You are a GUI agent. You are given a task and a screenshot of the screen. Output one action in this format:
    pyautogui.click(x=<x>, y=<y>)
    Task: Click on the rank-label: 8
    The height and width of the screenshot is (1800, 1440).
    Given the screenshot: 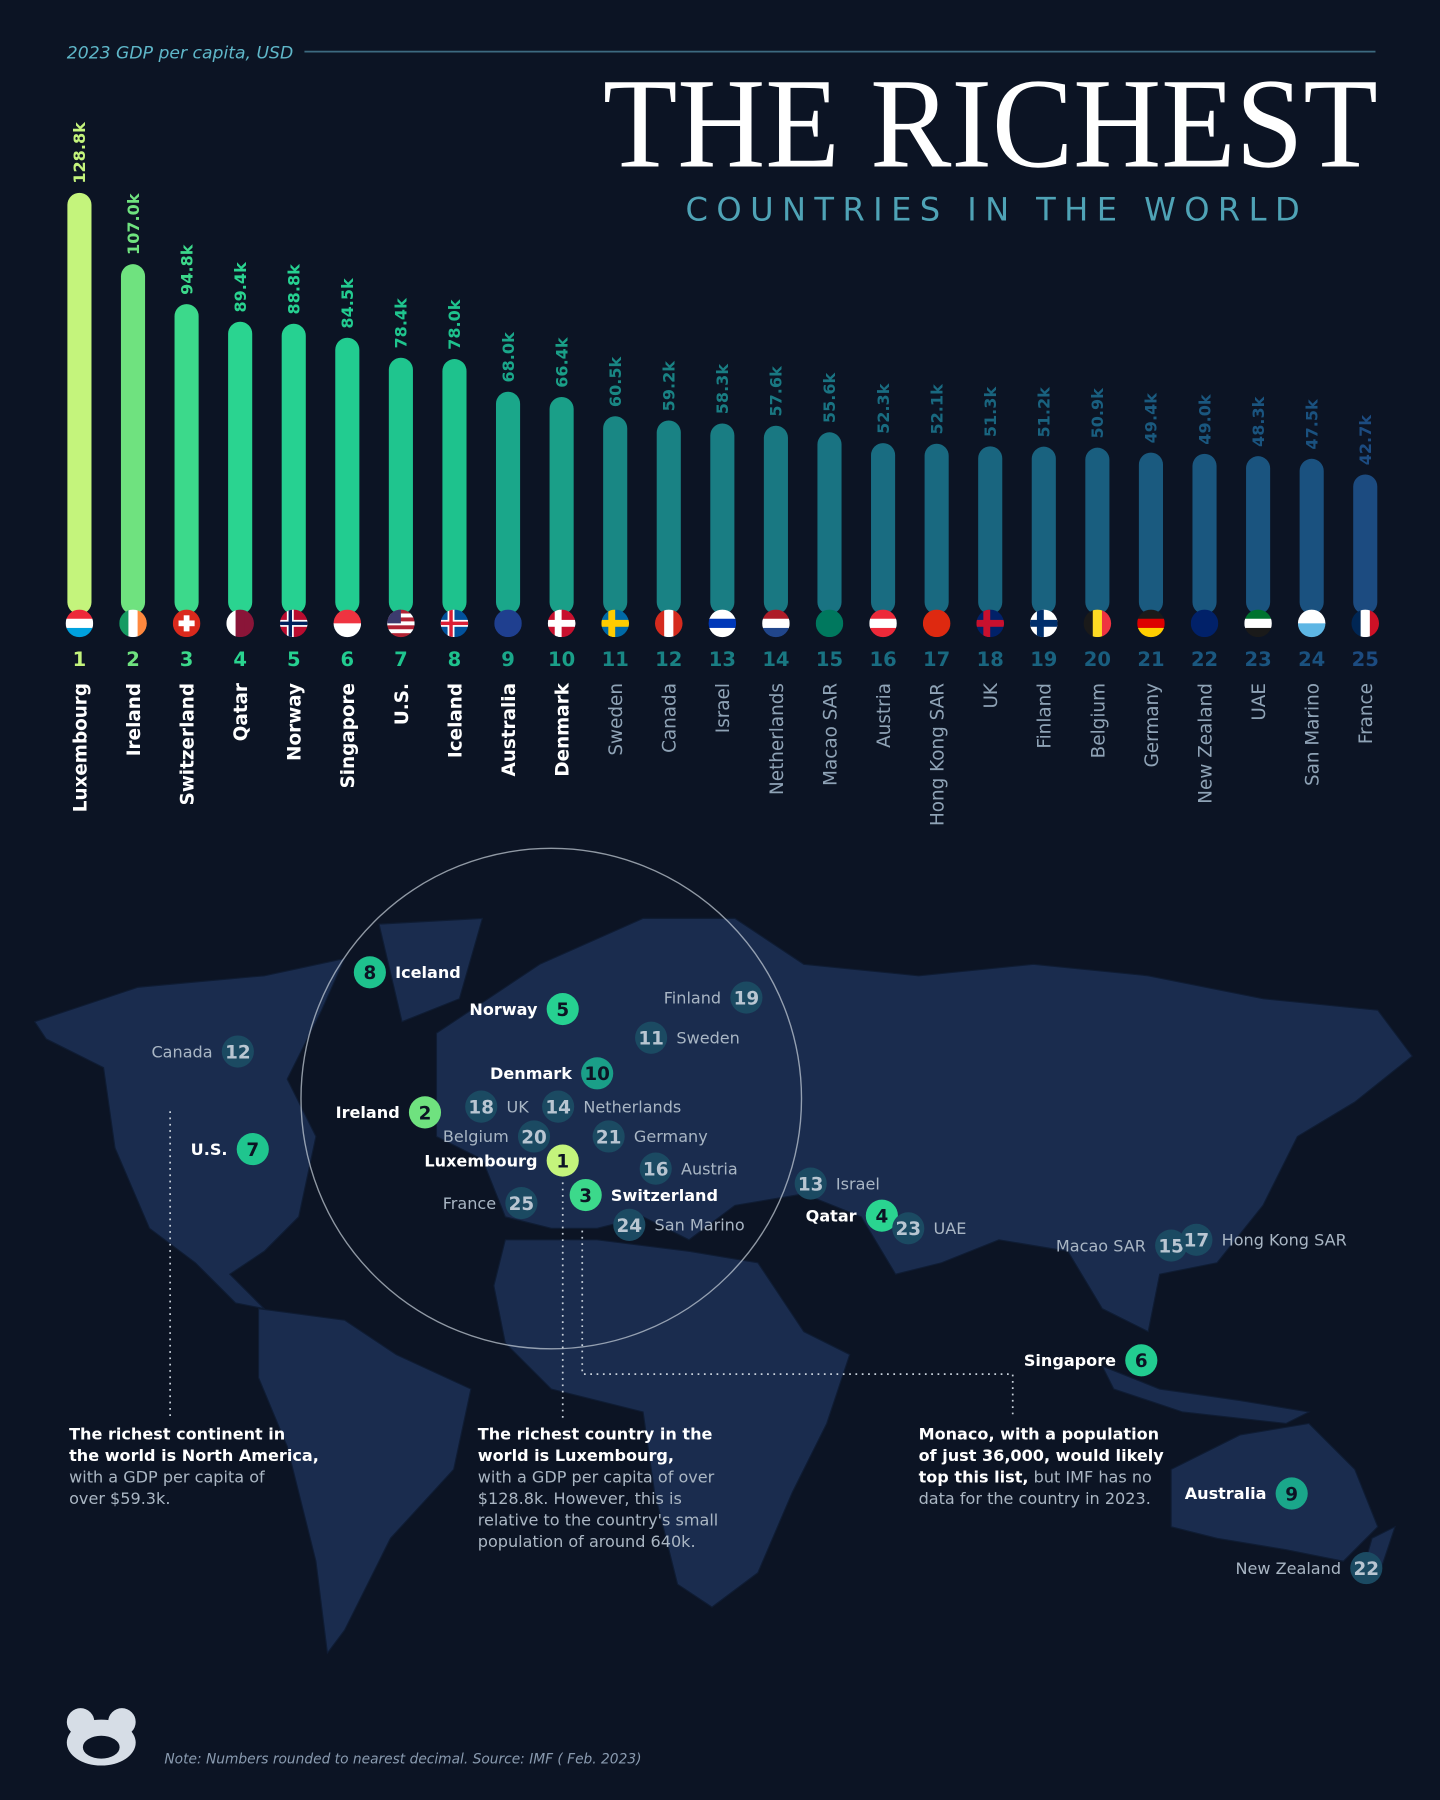 What is the action you would take?
    pyautogui.click(x=455, y=659)
    